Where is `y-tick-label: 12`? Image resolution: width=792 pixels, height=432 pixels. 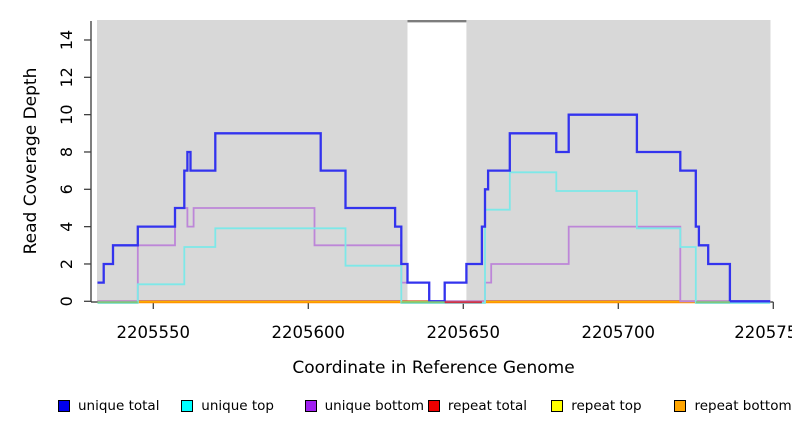 y-tick-label: 12 is located at coordinates (66, 77).